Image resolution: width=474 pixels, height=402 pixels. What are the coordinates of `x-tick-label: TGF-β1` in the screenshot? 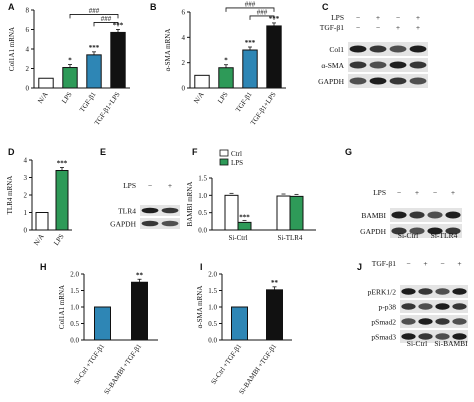 It's located at (88, 102).